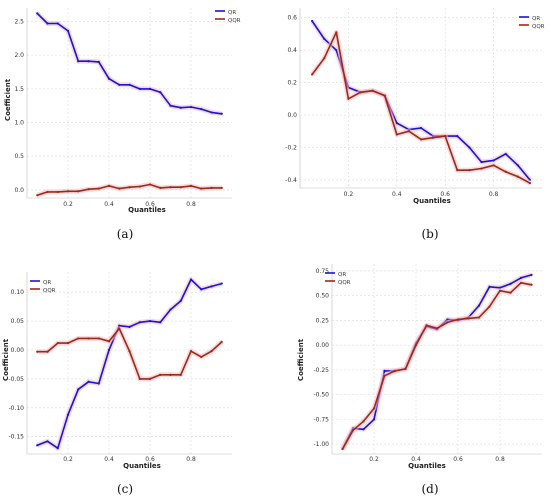  I want to click on legend-label-qr: QR, so click(342, 275).